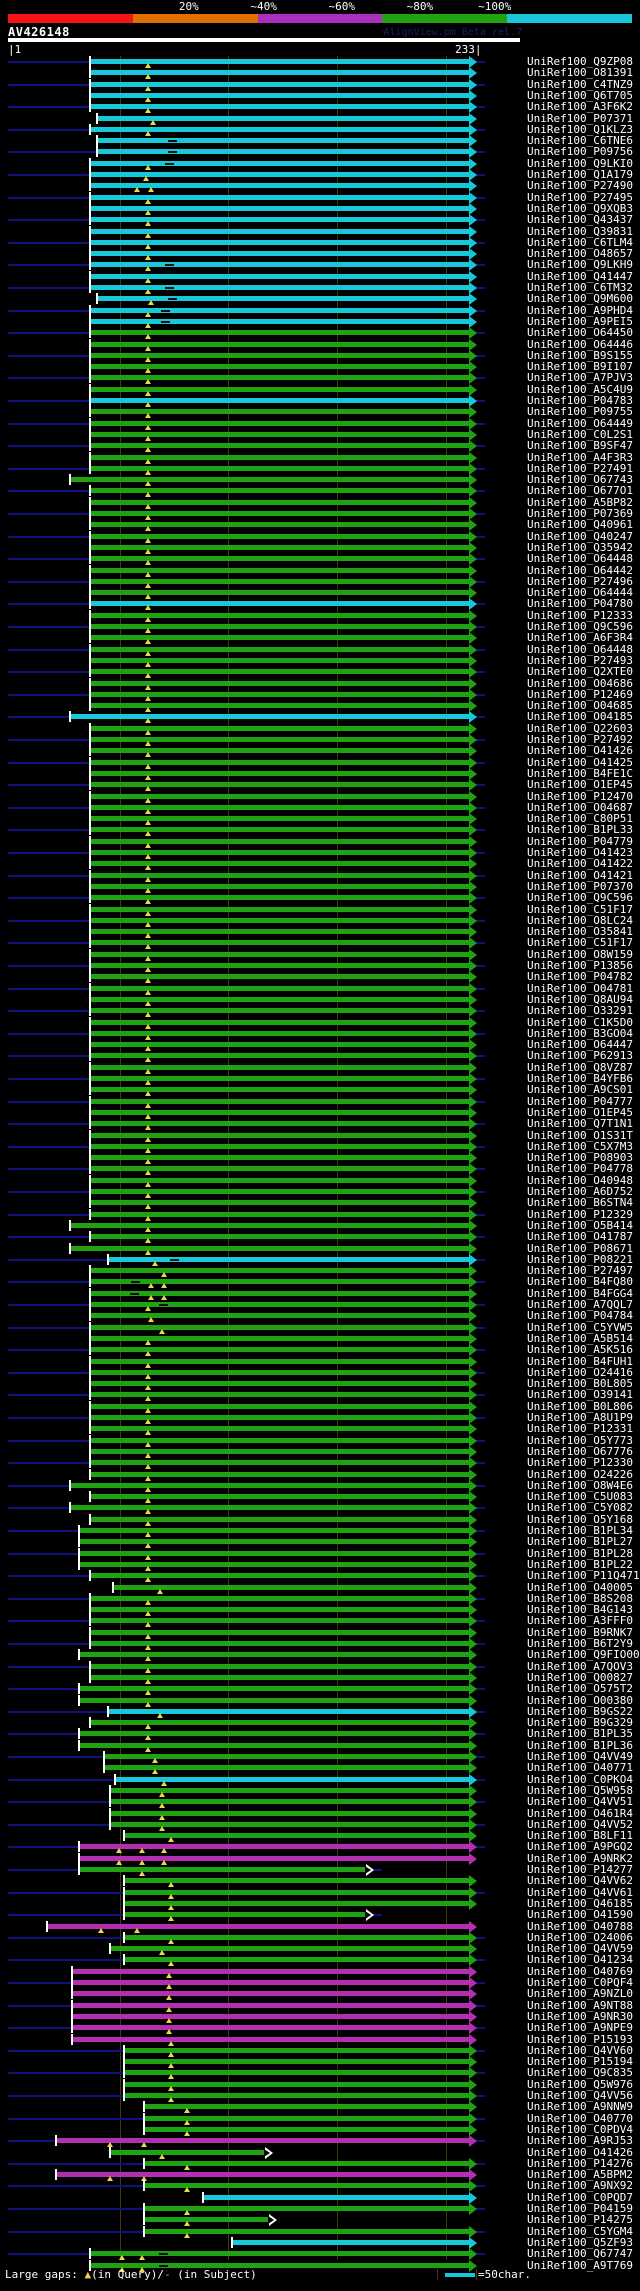 This screenshot has height=2291, width=640. I want to click on table-row: UniRef100_A4F3R3, so click(320, 457).